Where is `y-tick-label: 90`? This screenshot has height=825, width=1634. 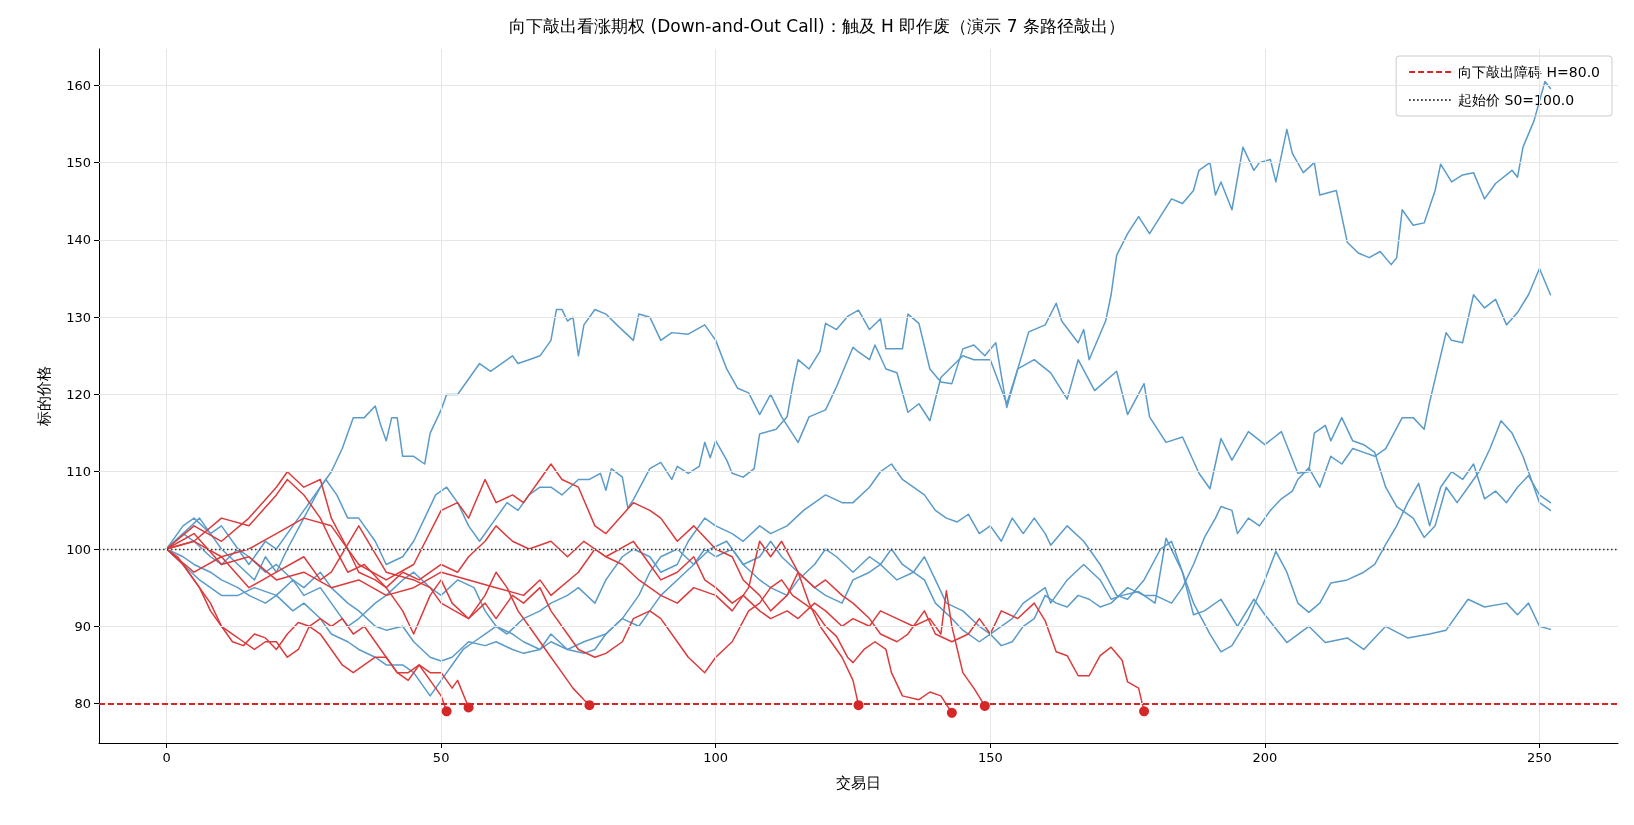
y-tick-label: 90 is located at coordinates (82, 626).